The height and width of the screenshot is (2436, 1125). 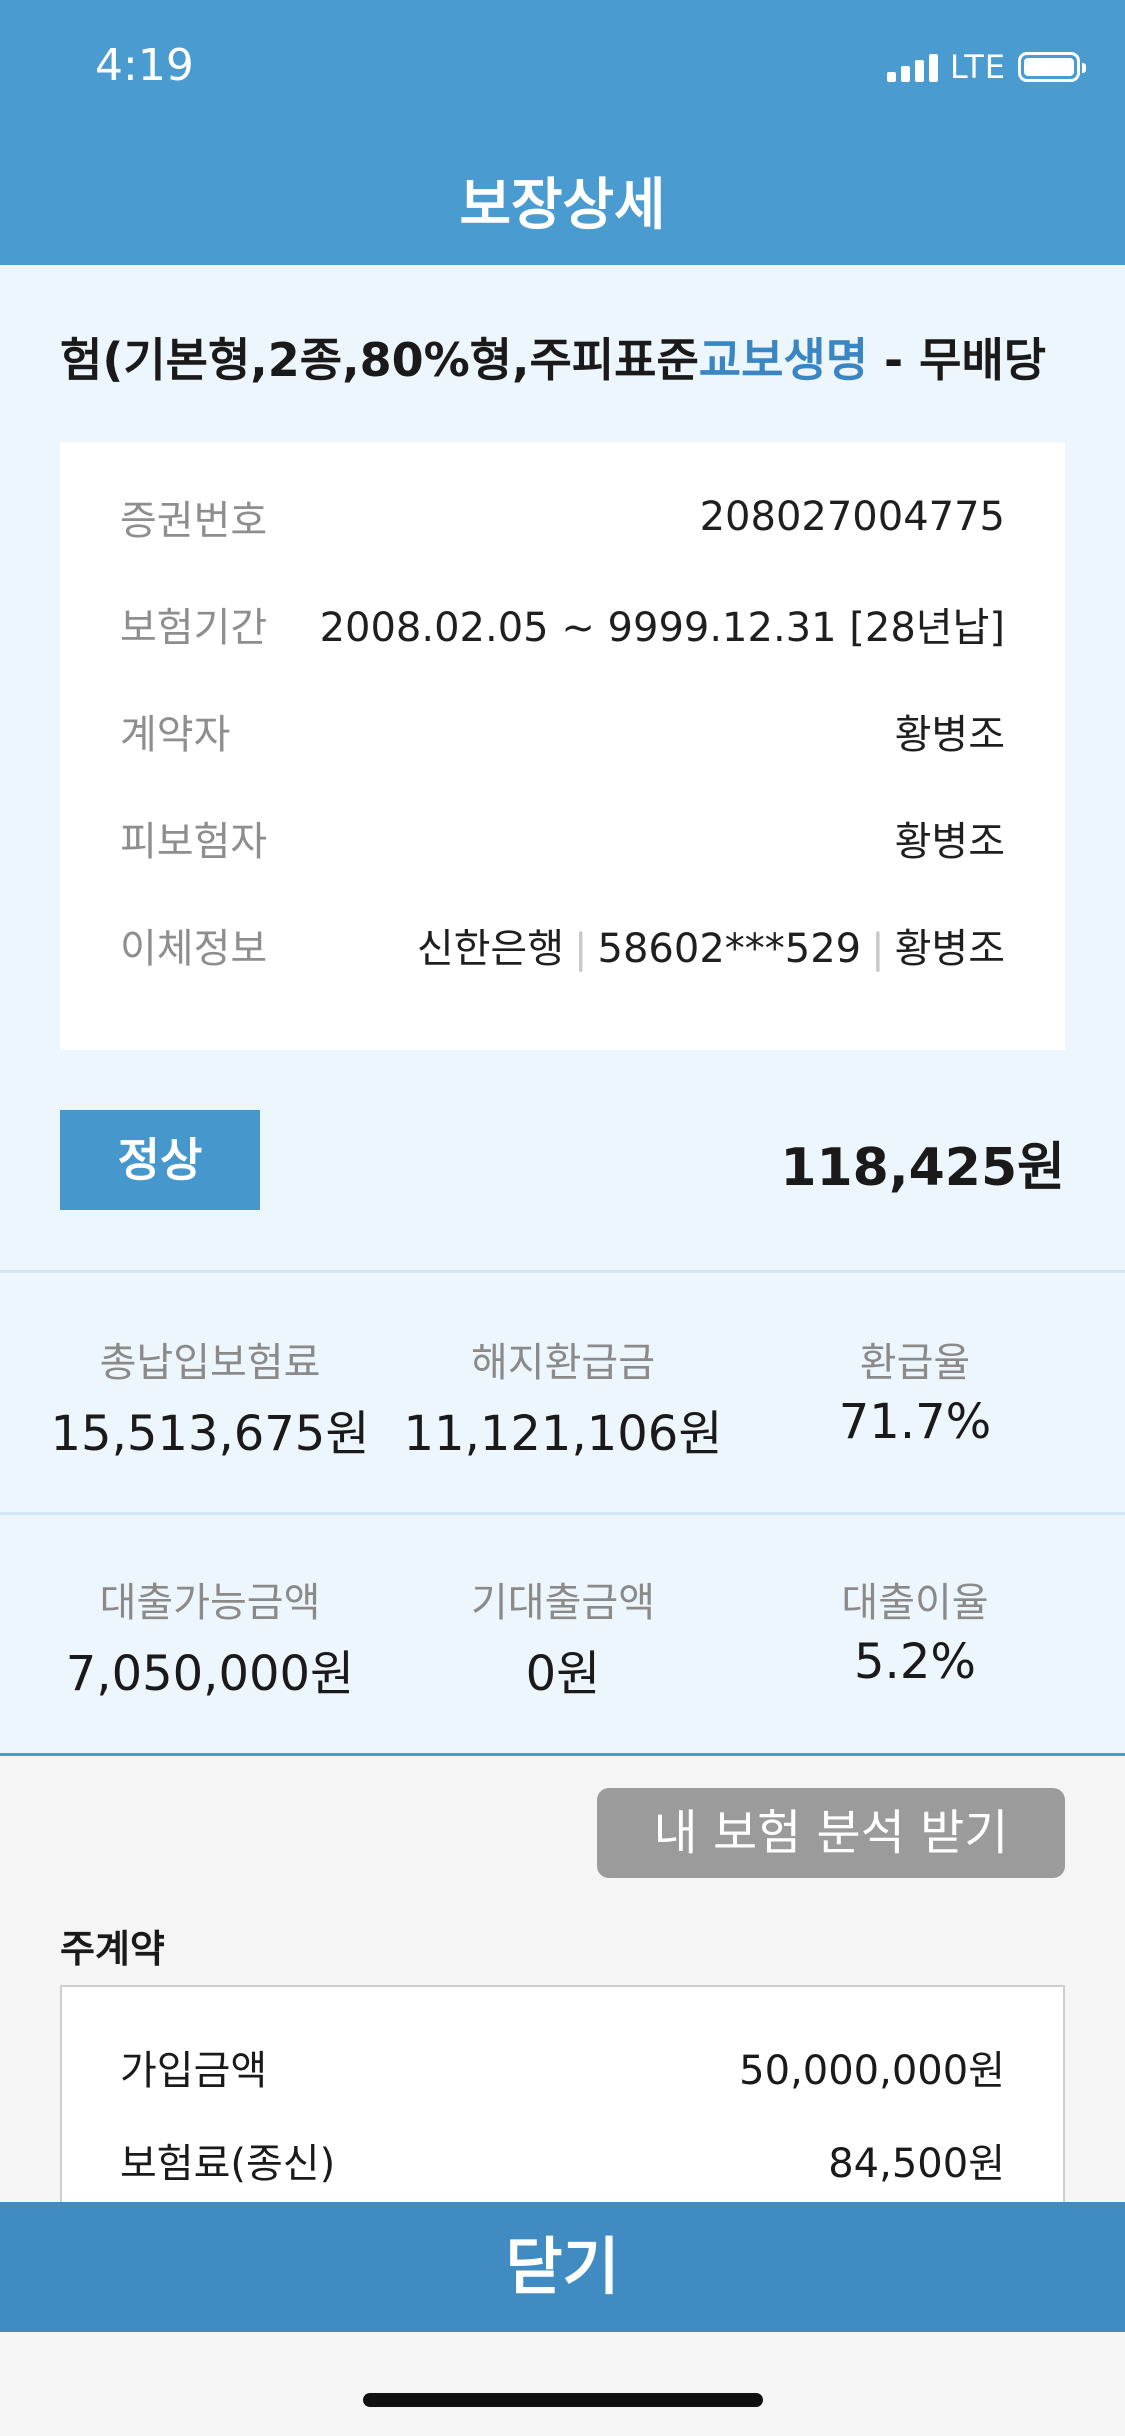 What do you see at coordinates (194, 628) in the screenshot?
I see `info-label: 보험기간` at bounding box center [194, 628].